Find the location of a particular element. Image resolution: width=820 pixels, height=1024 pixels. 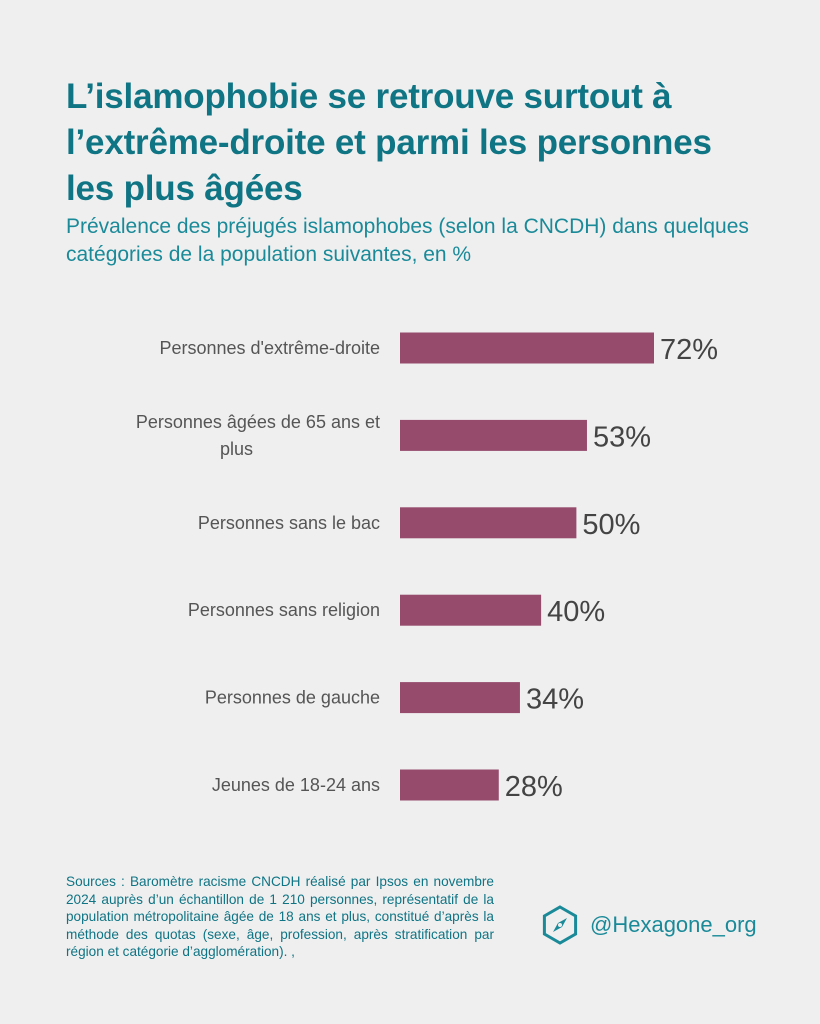

category-label: Personnes sans le bac is located at coordinates (289, 523).